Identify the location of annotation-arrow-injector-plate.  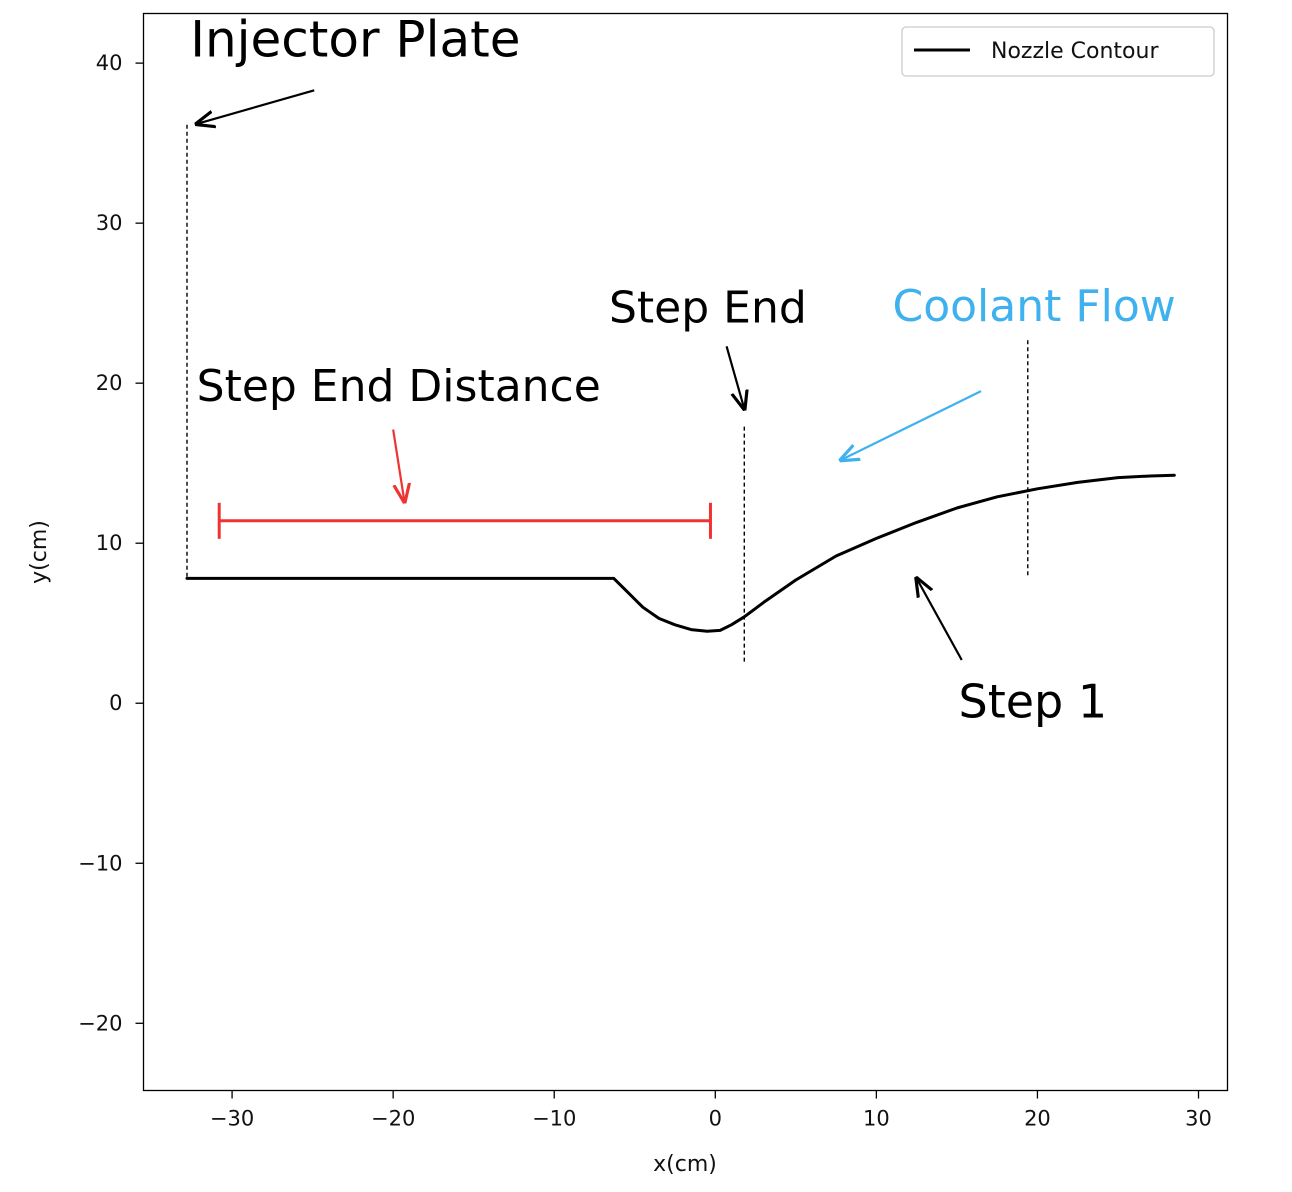
(256, 106).